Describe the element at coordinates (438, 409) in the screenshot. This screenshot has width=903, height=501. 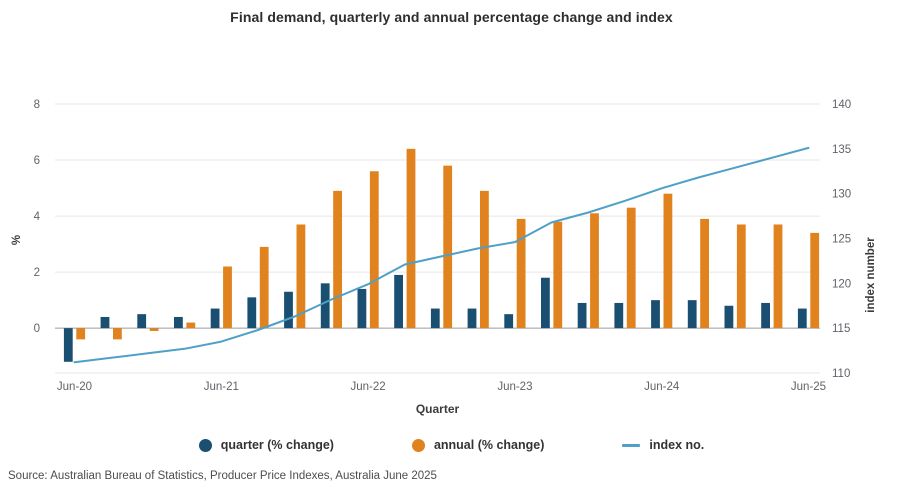
I see `x-axis-title: Quarter` at that location.